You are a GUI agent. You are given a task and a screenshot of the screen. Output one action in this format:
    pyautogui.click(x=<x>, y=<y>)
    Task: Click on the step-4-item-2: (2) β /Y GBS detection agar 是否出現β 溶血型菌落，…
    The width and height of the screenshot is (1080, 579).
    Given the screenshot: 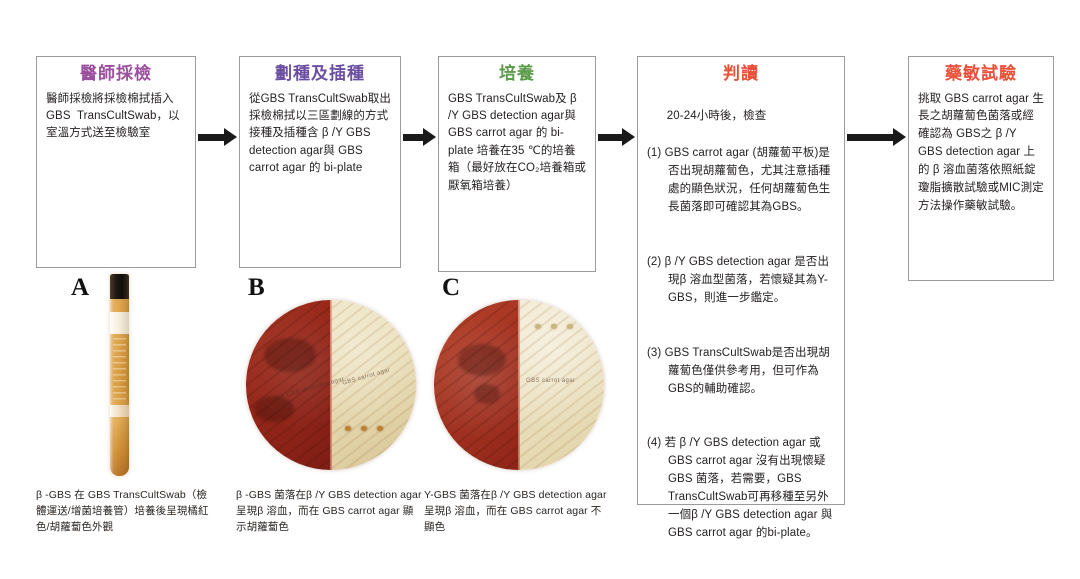 What is the action you would take?
    pyautogui.click(x=738, y=279)
    